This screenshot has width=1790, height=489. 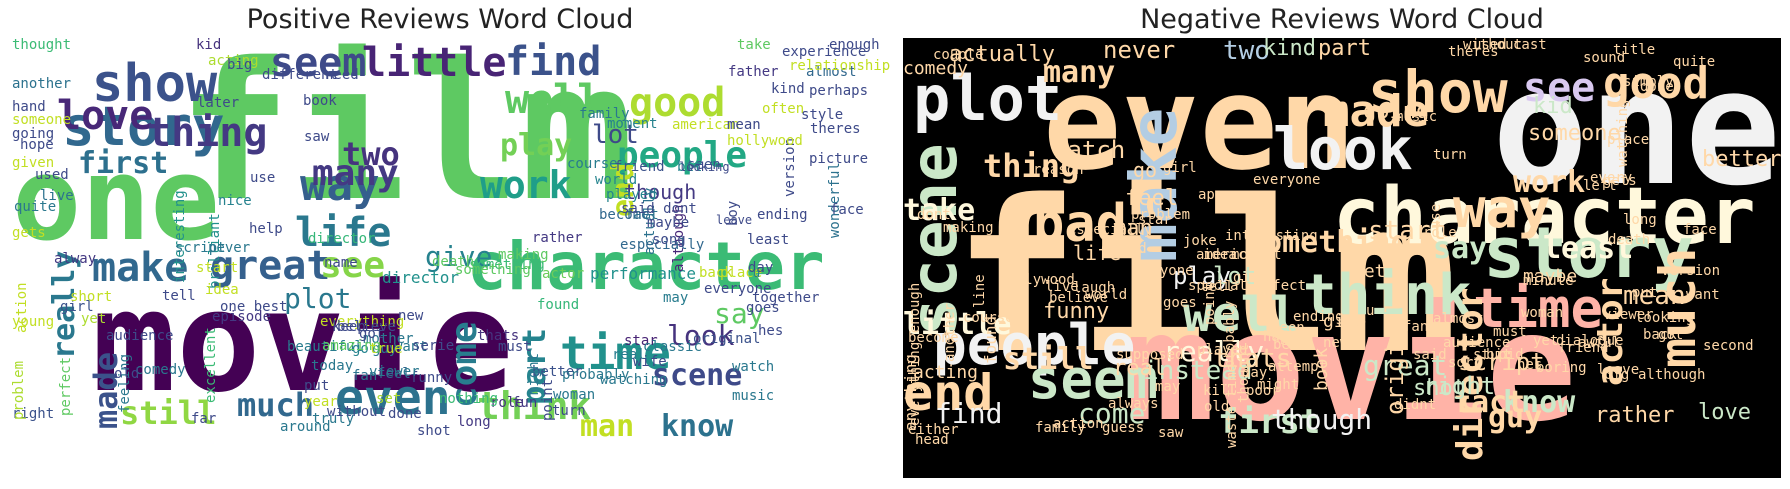 What do you see at coordinates (741, 273) in the screenshot?
I see `positive-word-place: place` at bounding box center [741, 273].